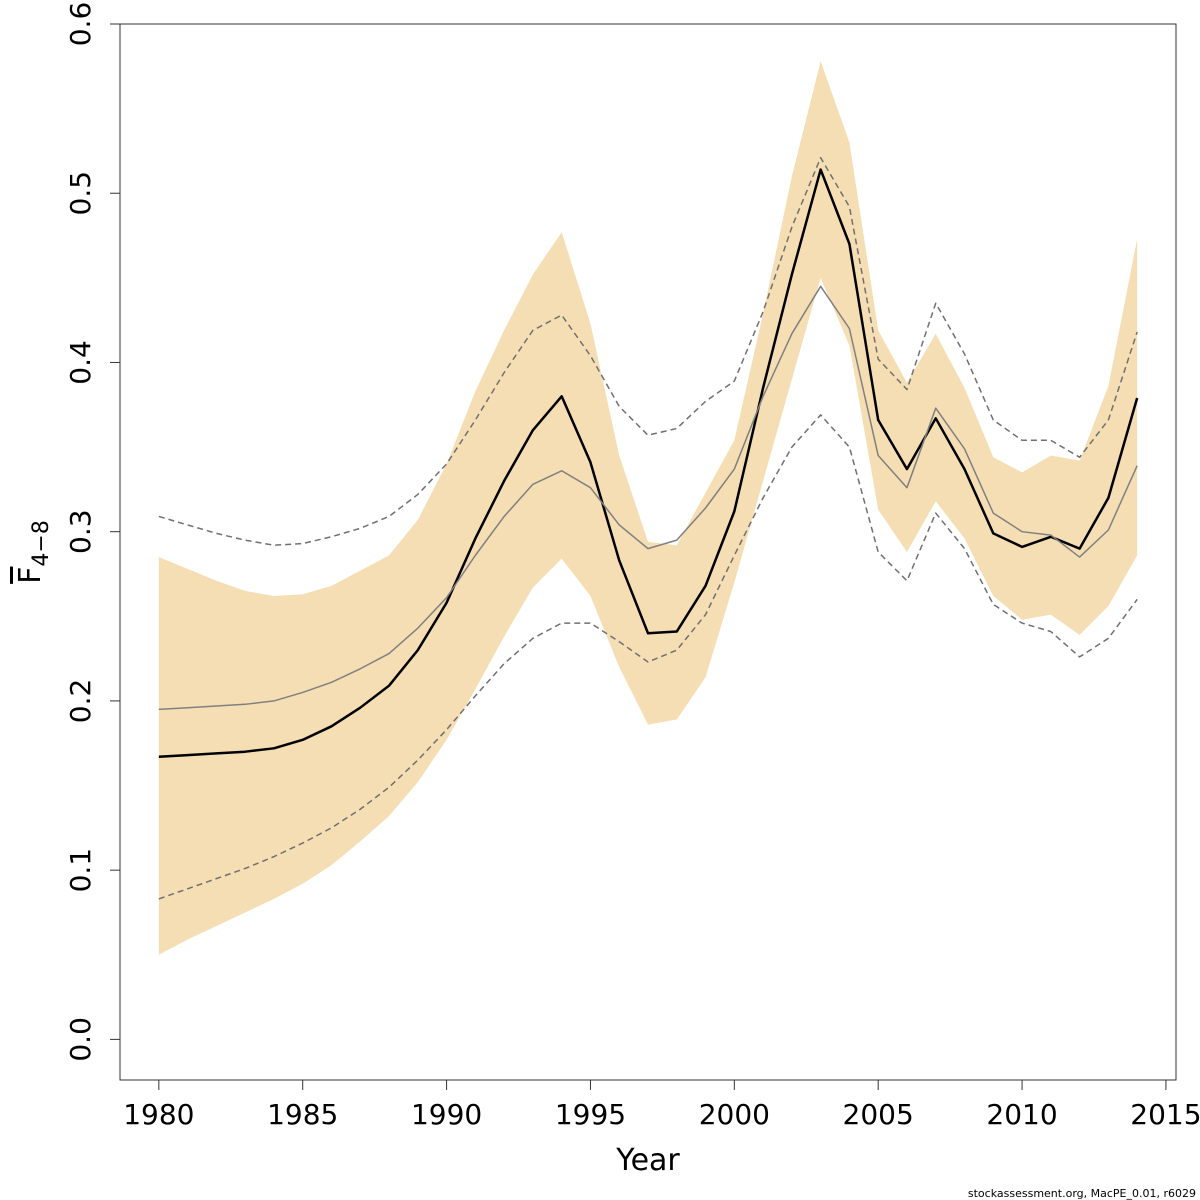 This screenshot has width=1200, height=1200. Describe the element at coordinates (80, 870) in the screenshot. I see `y-tick-label: 0.1` at that location.